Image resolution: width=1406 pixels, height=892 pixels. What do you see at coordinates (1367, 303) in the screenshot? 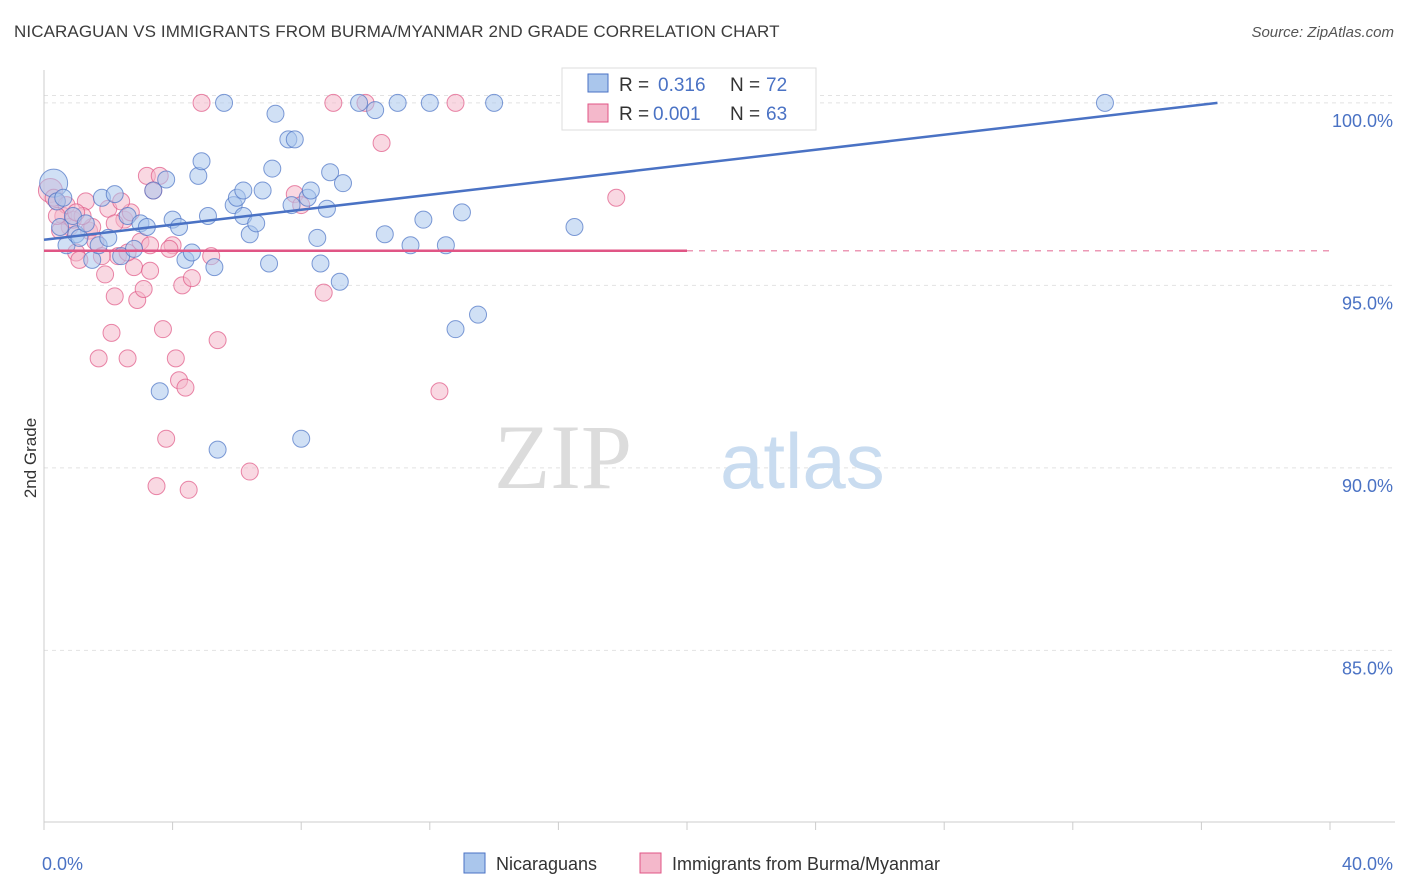
I see `y-tick-label: 95.0%` at bounding box center [1367, 303].